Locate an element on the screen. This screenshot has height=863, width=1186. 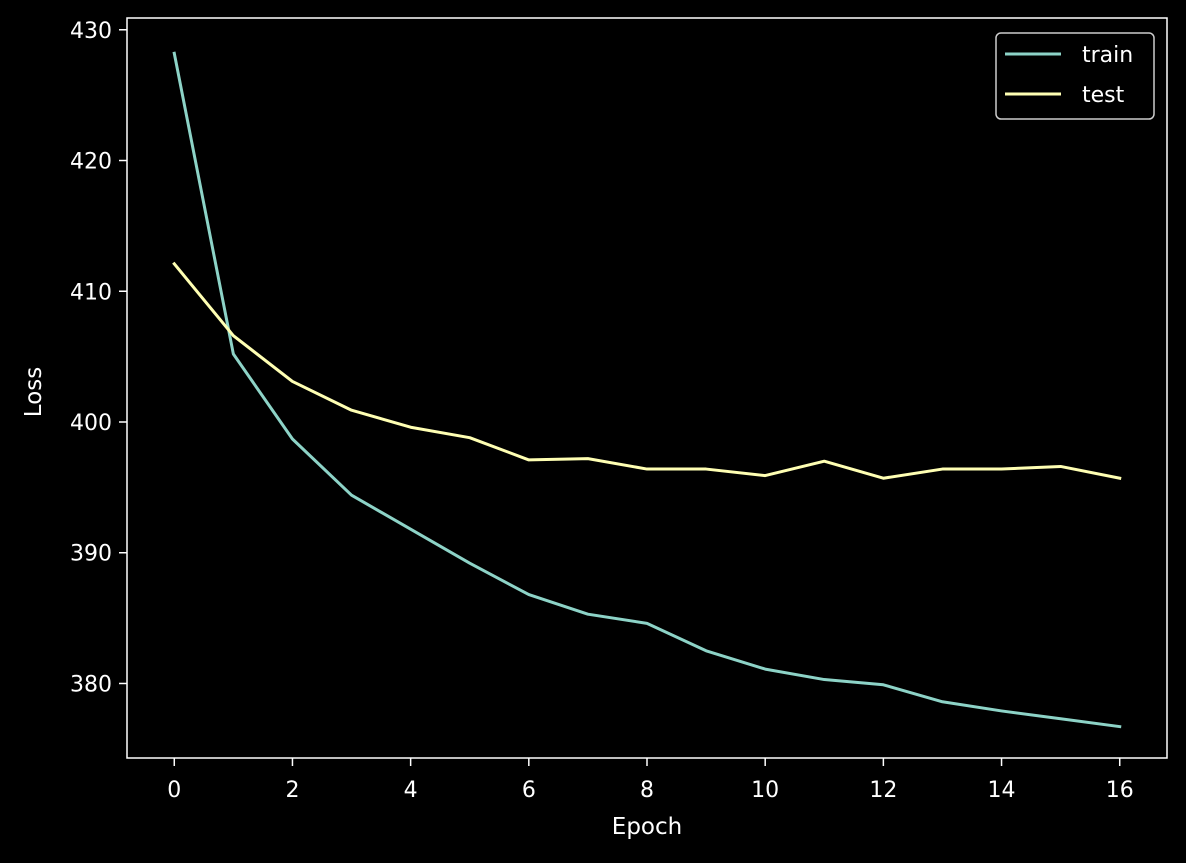
x-tick-label: 2 is located at coordinates (292, 790).